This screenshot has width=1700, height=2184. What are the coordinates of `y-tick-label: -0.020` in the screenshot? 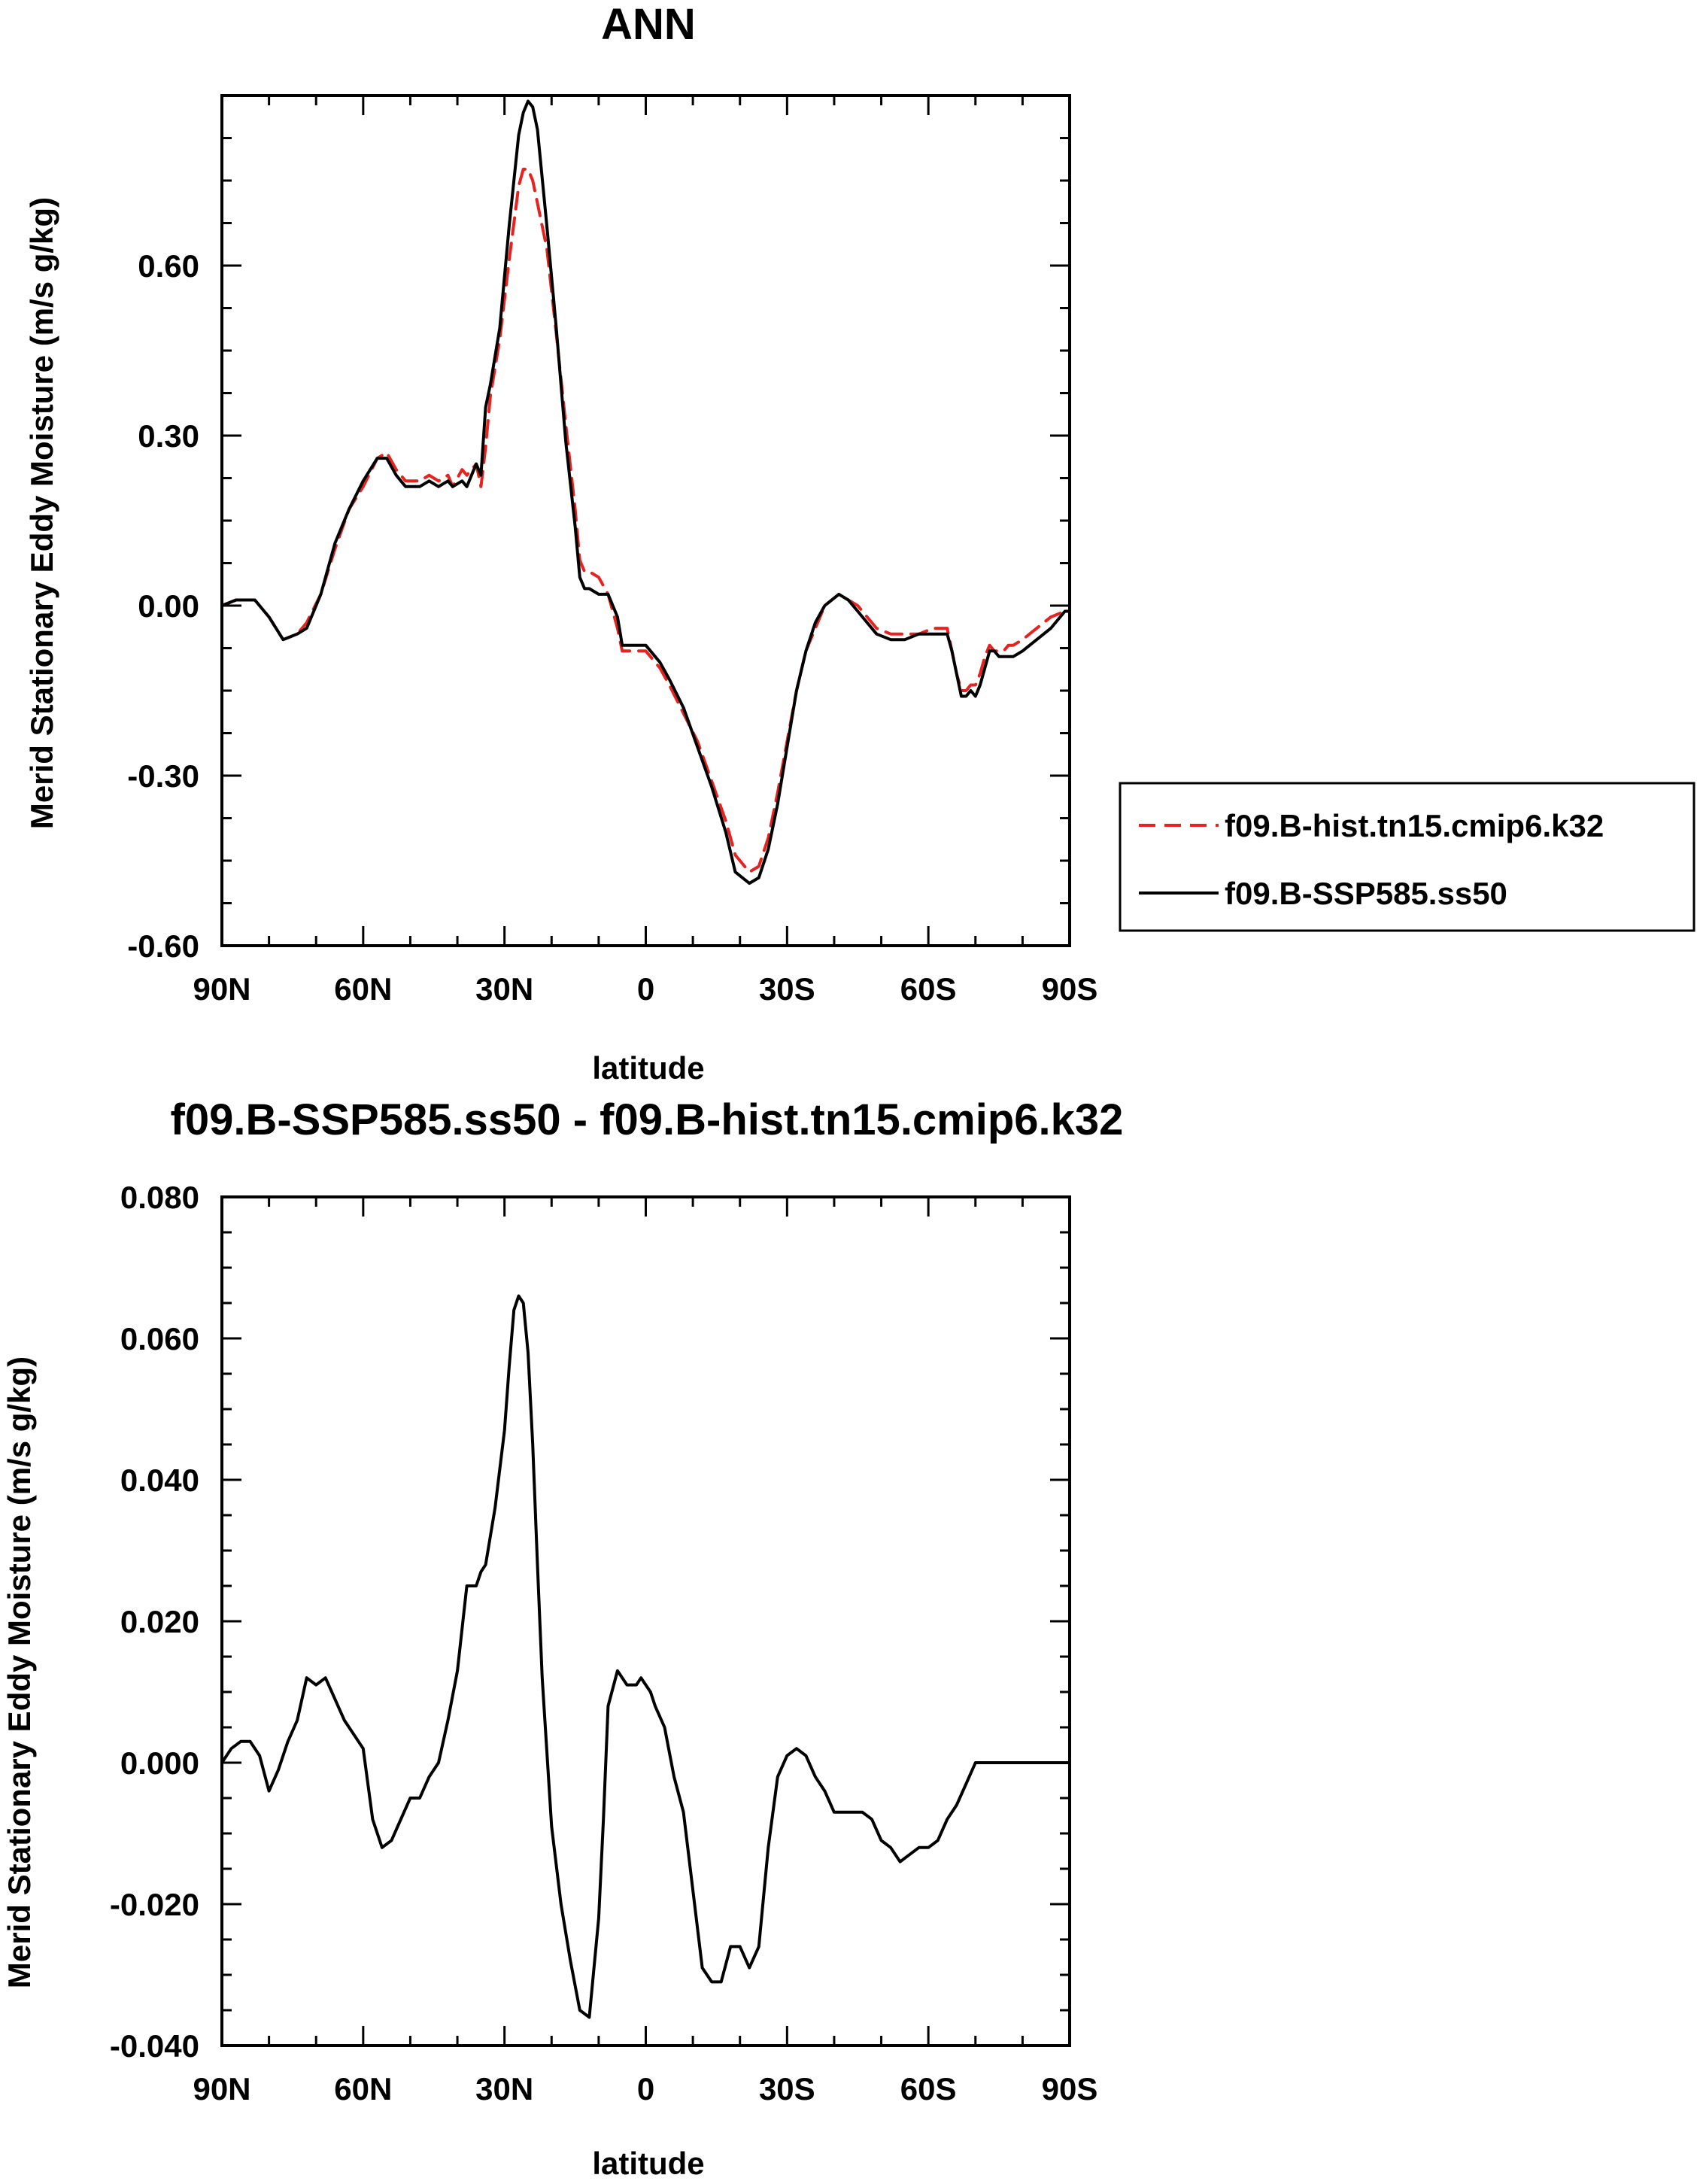 It's located at (154, 1904).